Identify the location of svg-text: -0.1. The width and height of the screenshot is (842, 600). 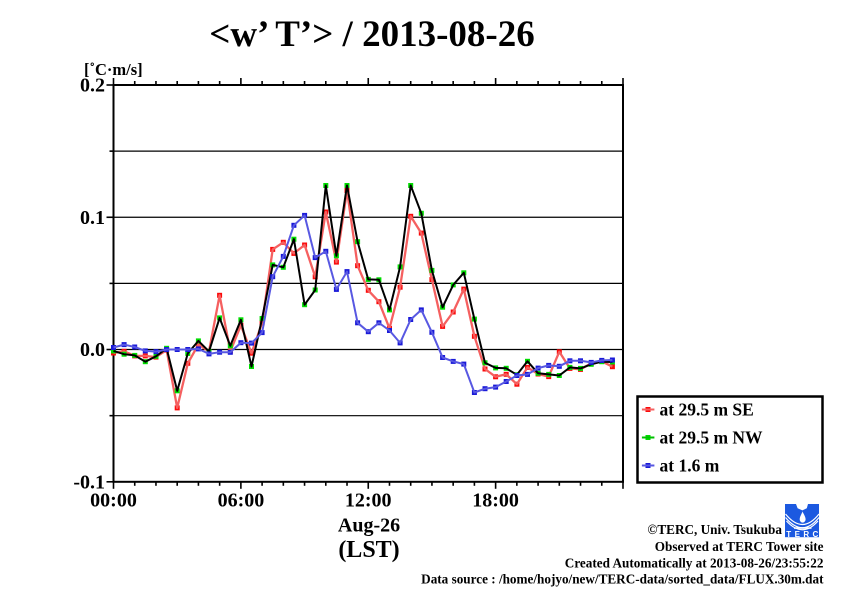
(89, 482).